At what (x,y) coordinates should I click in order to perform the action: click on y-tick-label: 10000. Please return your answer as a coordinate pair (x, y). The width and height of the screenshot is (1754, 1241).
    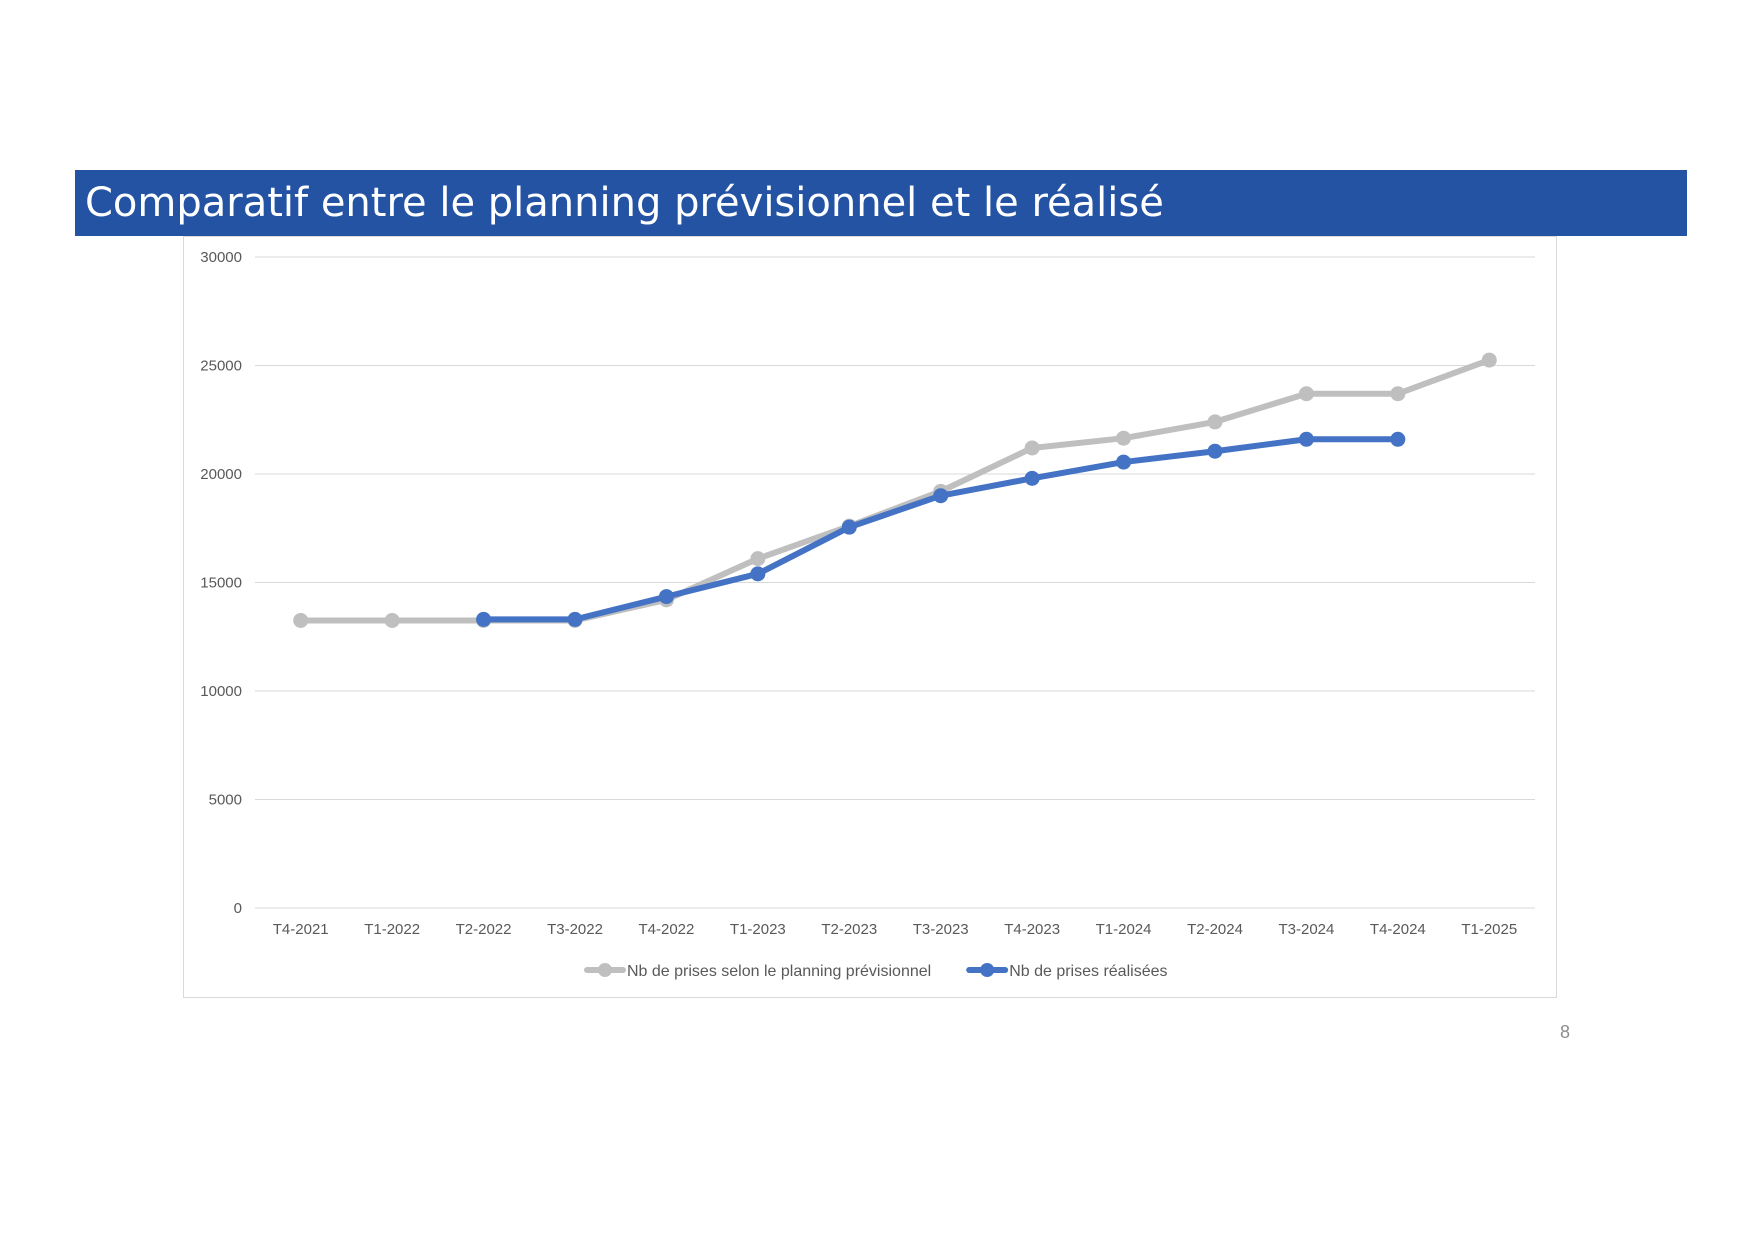
    Looking at the image, I should click on (221, 691).